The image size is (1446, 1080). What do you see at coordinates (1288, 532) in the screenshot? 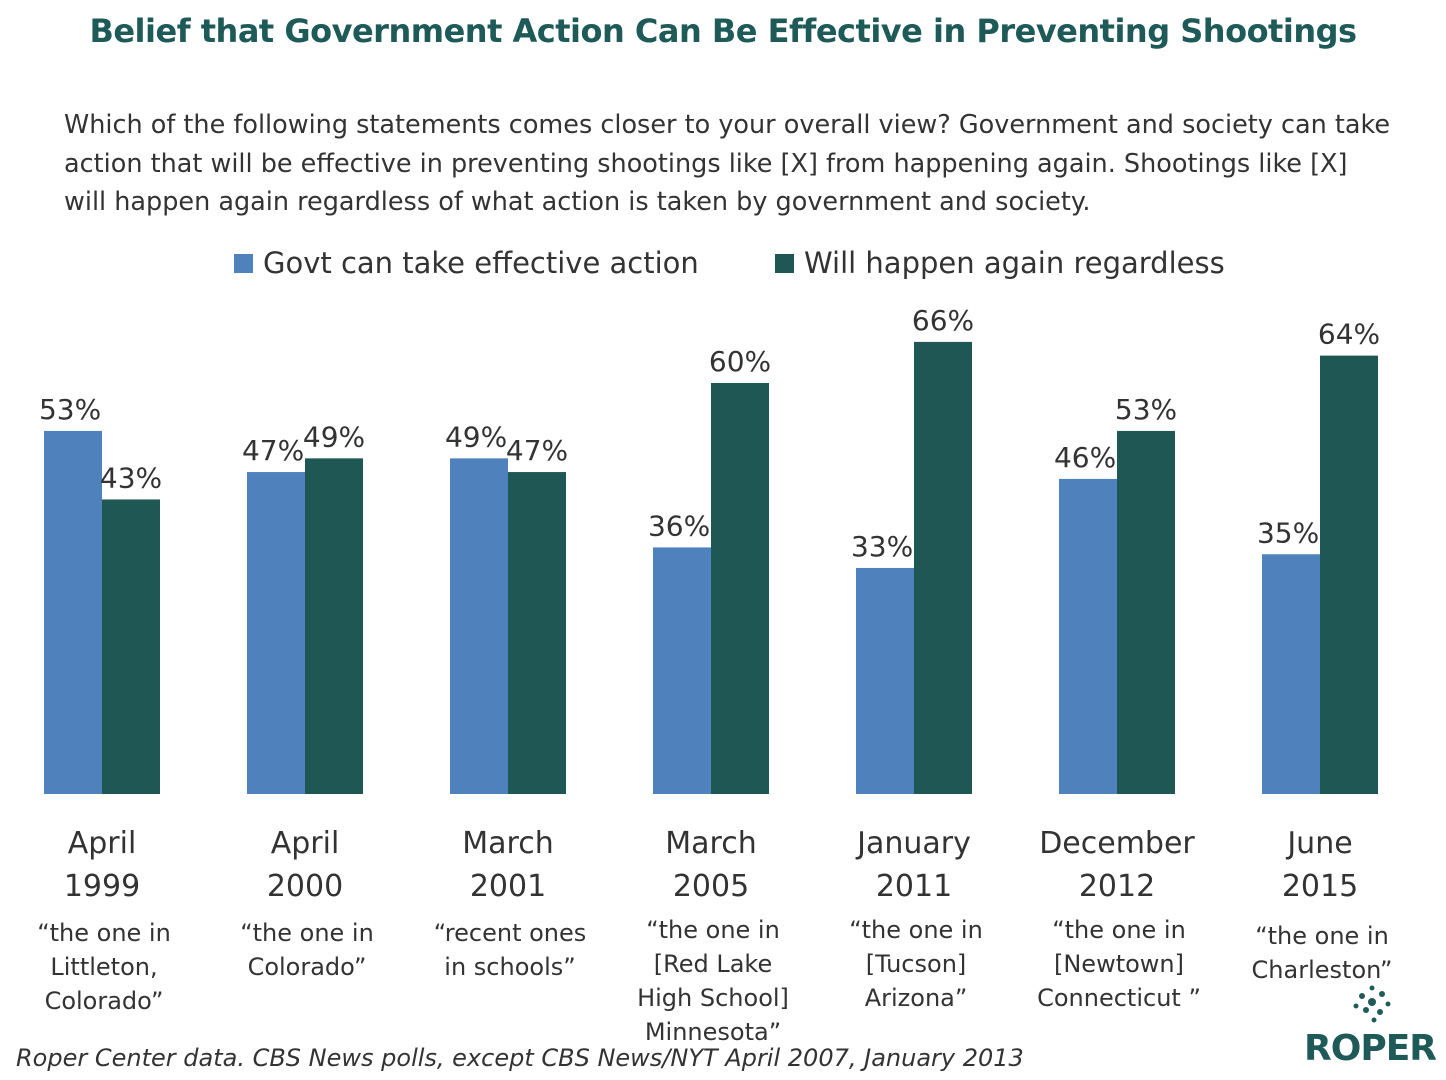
I see `data-label-govt-6: 35%` at bounding box center [1288, 532].